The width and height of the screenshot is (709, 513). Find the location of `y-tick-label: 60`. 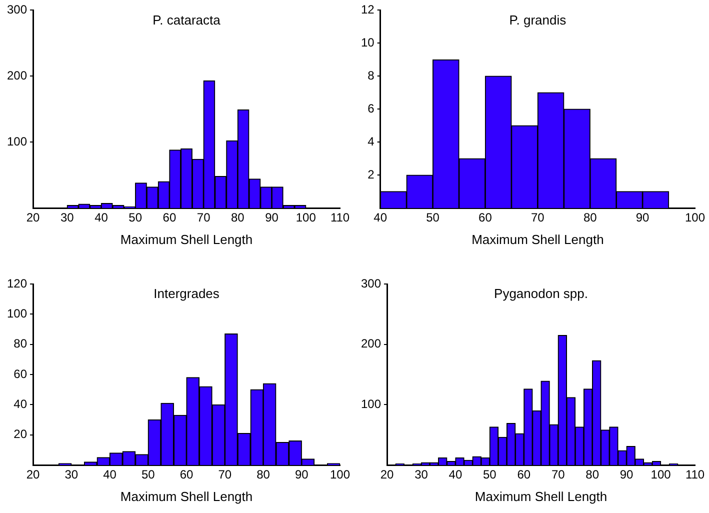

y-tick-label: 60 is located at coordinates (21, 373).